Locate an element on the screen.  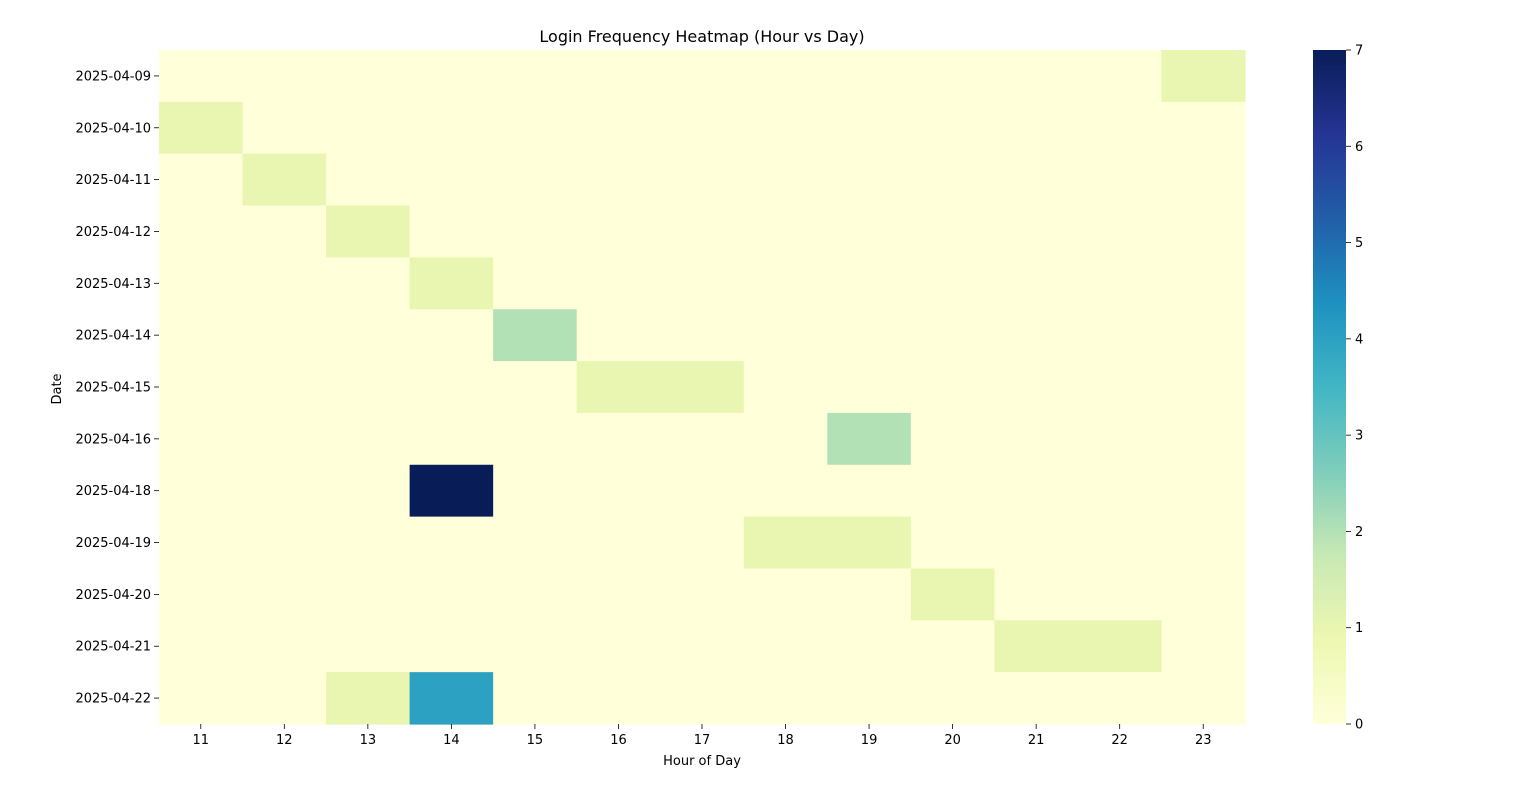
colorbar-tick-label: 2 is located at coordinates (1359, 532).